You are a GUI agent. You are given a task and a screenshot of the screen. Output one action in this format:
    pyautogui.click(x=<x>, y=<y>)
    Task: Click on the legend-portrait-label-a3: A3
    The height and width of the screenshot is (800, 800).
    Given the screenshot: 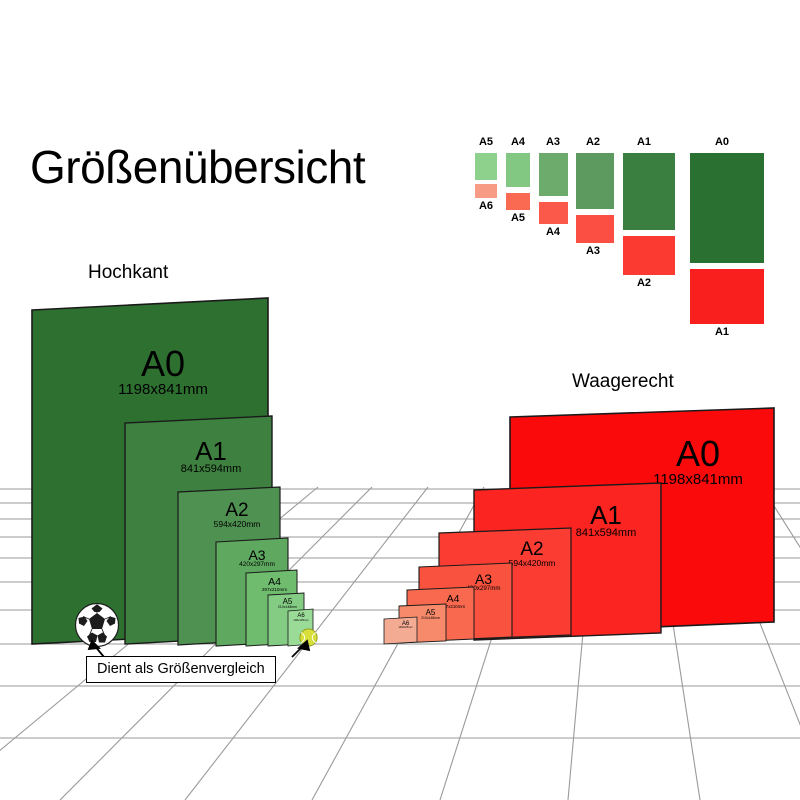 What is the action you would take?
    pyautogui.click(x=553, y=142)
    